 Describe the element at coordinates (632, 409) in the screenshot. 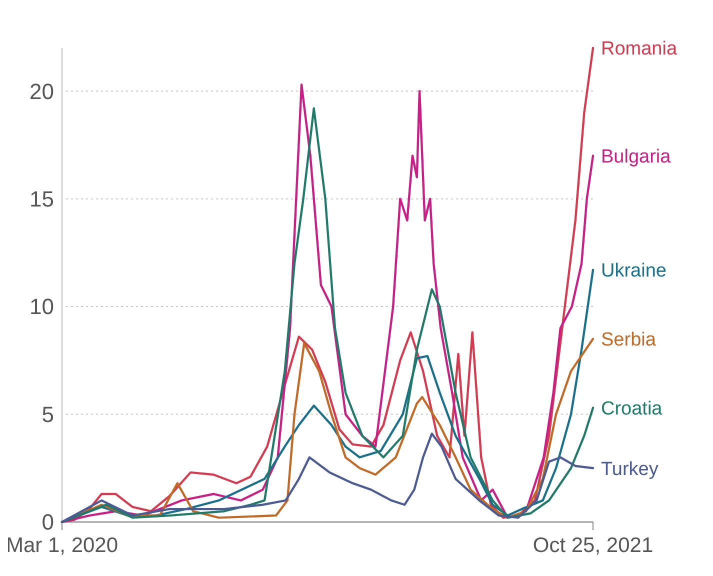

I see `series-label: Croatia` at that location.